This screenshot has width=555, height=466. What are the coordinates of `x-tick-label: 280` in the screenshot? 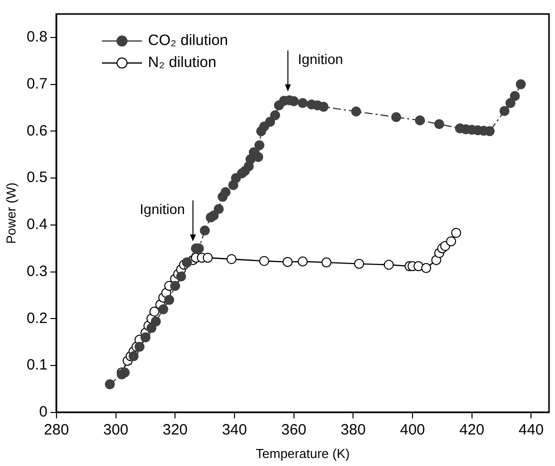 It's located at (56, 430).